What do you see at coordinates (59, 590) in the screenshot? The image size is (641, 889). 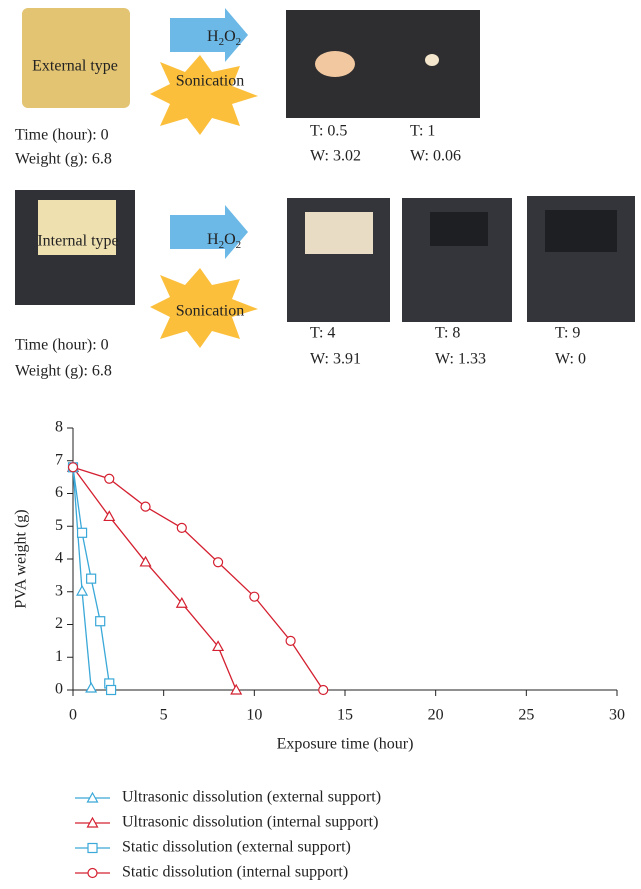 I see `y-tick-label: 3` at bounding box center [59, 590].